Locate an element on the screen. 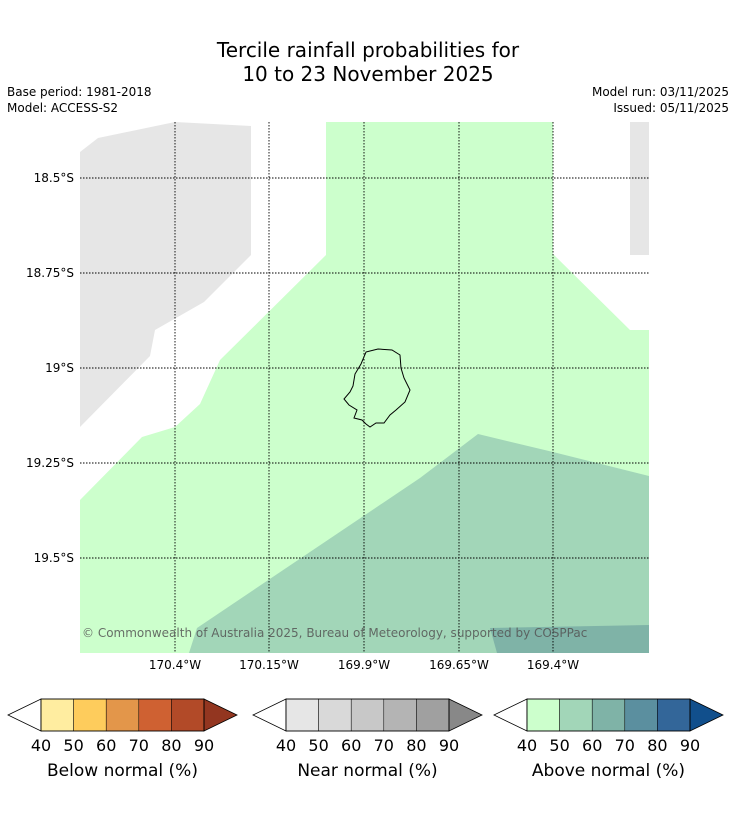 The width and height of the screenshot is (736, 816). near-normal-colorbar is located at coordinates (367, 715).